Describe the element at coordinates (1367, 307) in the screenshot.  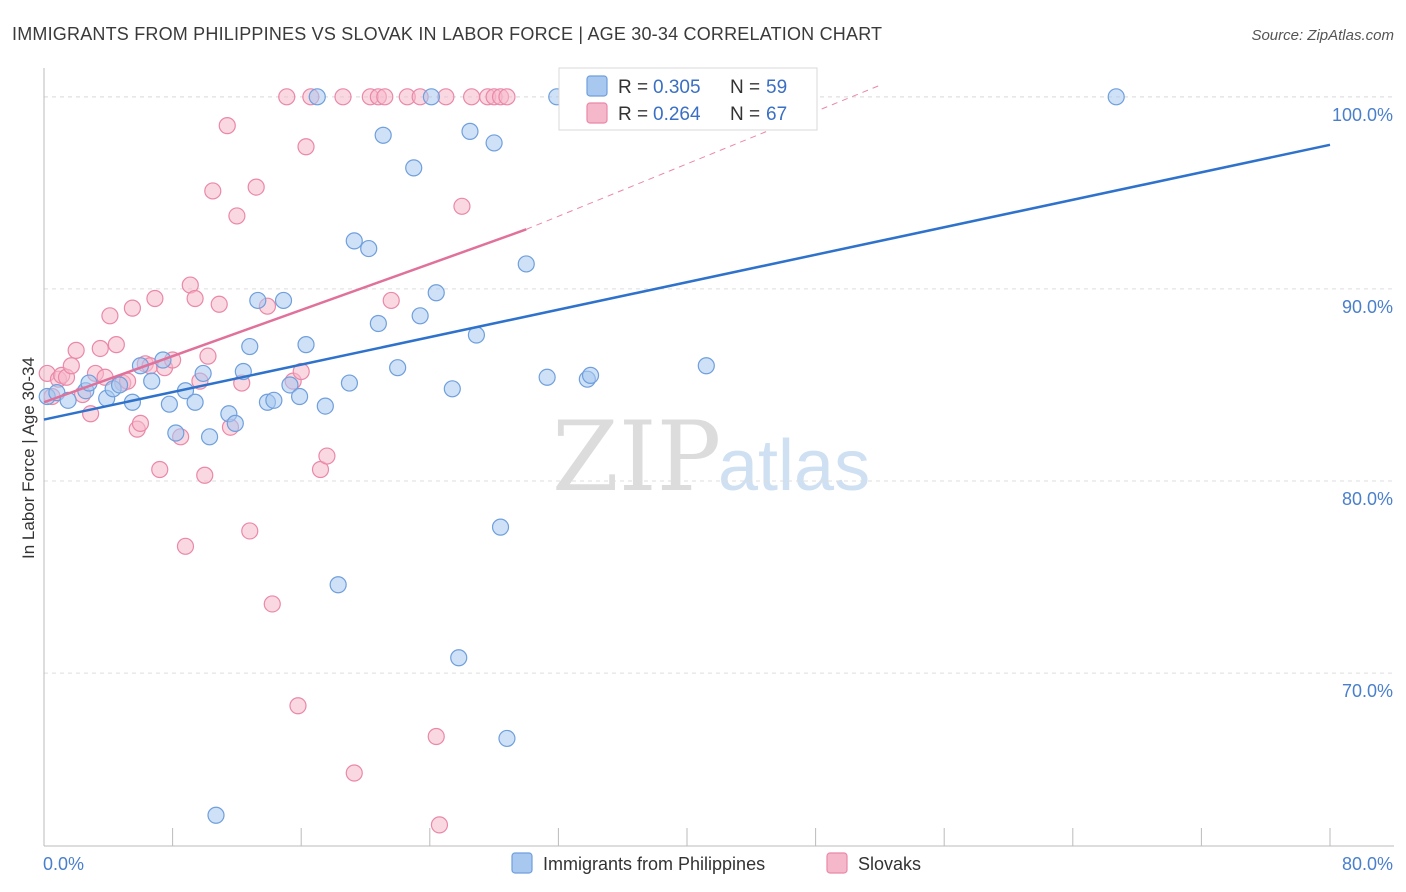
I see `y-tick-label-90: 90.0%` at that location.